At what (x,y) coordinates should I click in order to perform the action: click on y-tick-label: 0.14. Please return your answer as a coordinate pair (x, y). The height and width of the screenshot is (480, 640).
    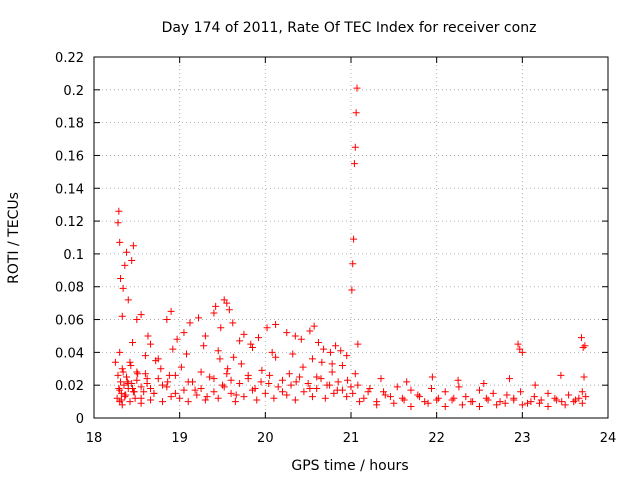
    Looking at the image, I should click on (69, 189).